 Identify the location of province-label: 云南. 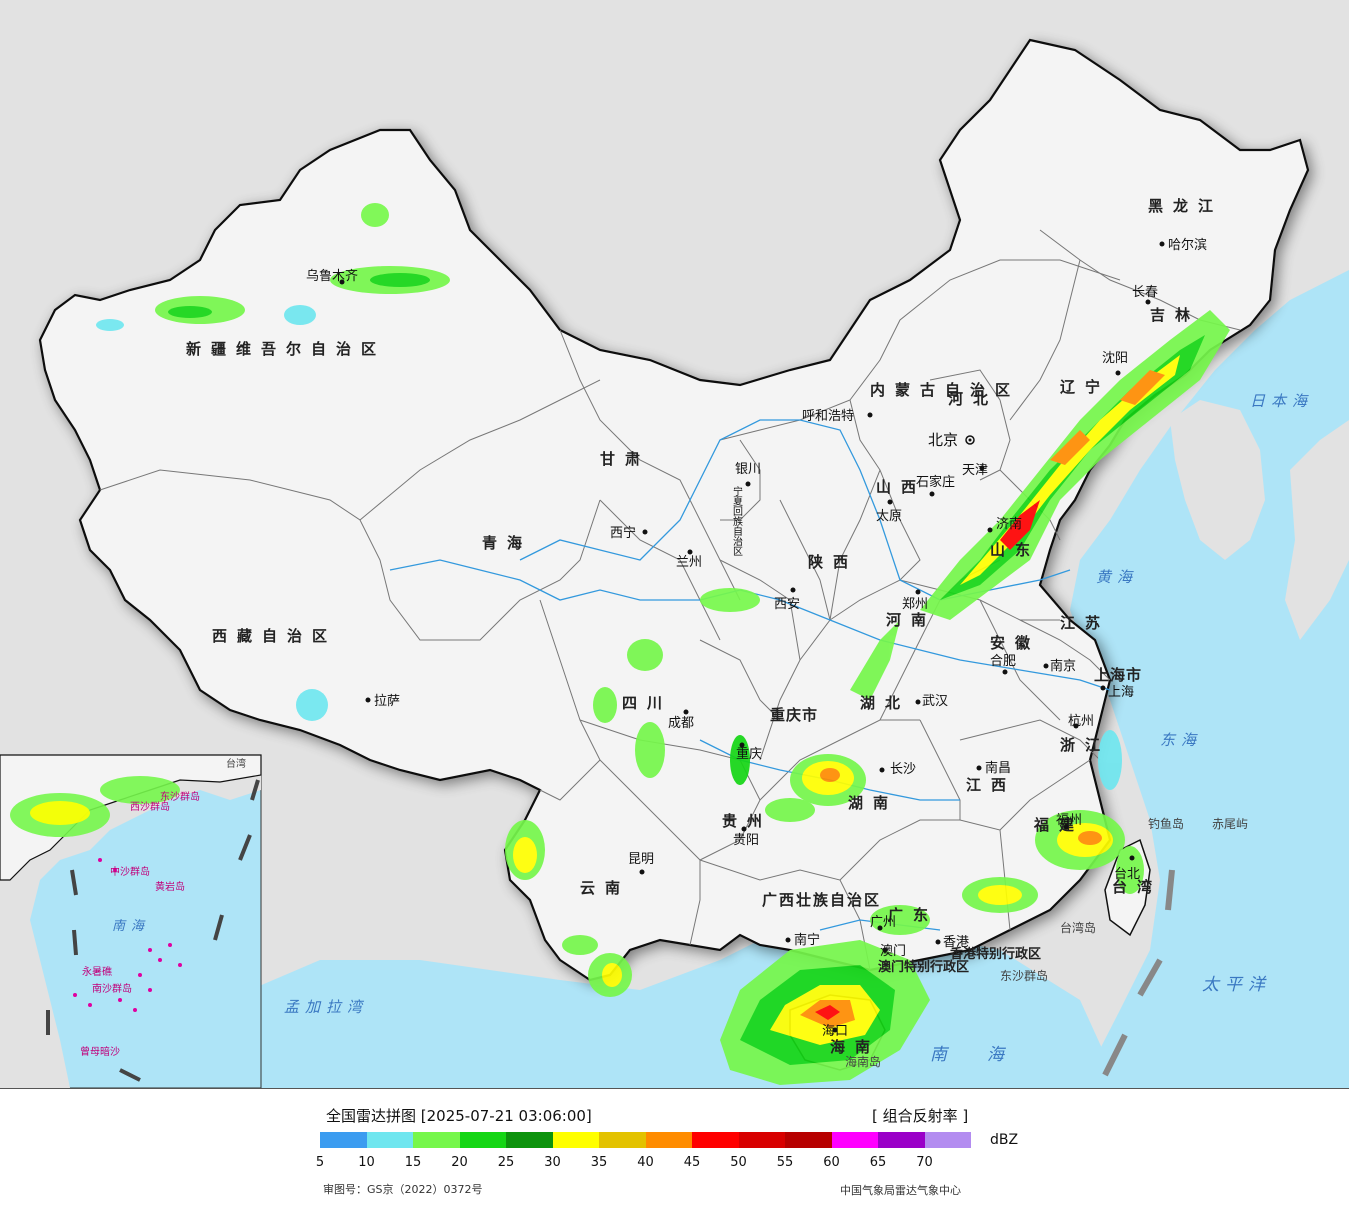
(605, 888).